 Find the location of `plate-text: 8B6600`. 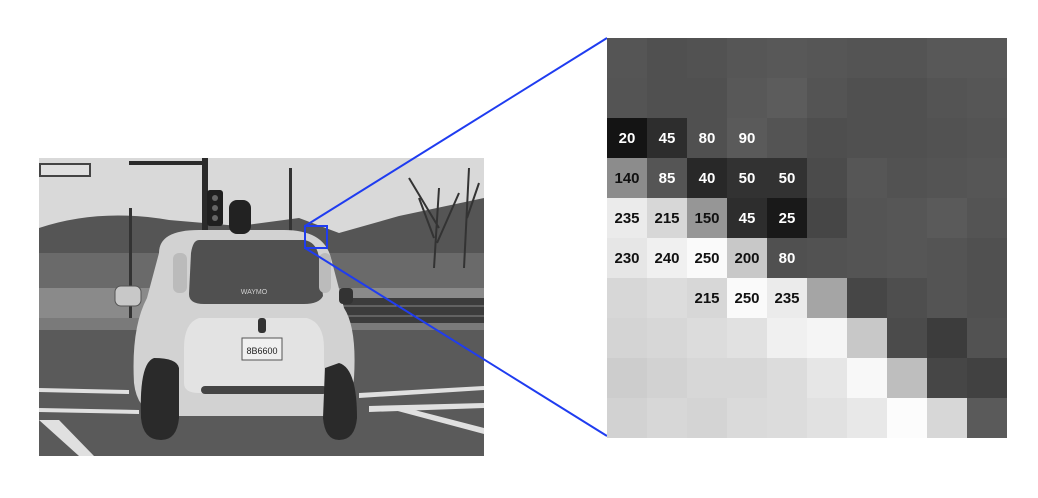

plate-text: 8B6600 is located at coordinates (261, 351).